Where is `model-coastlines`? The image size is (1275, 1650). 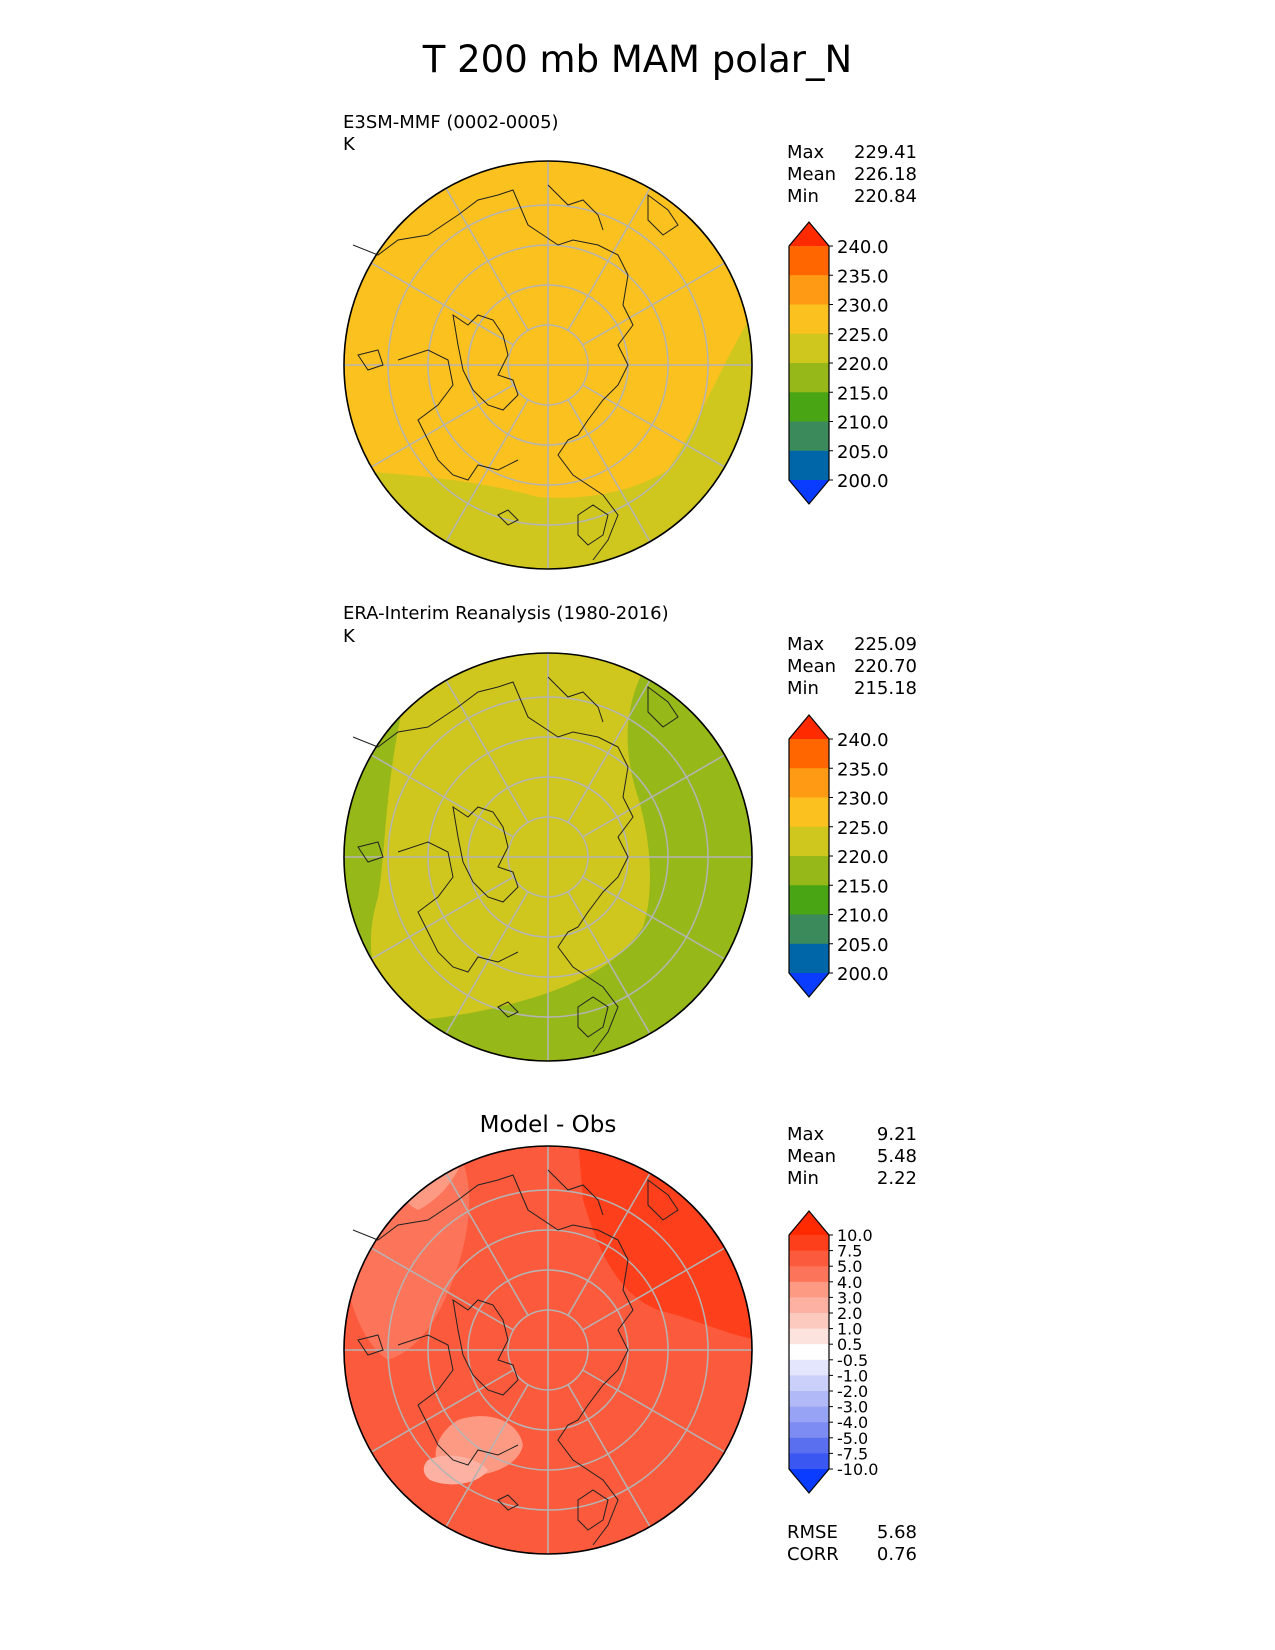
model-coastlines is located at coordinates (515, 372).